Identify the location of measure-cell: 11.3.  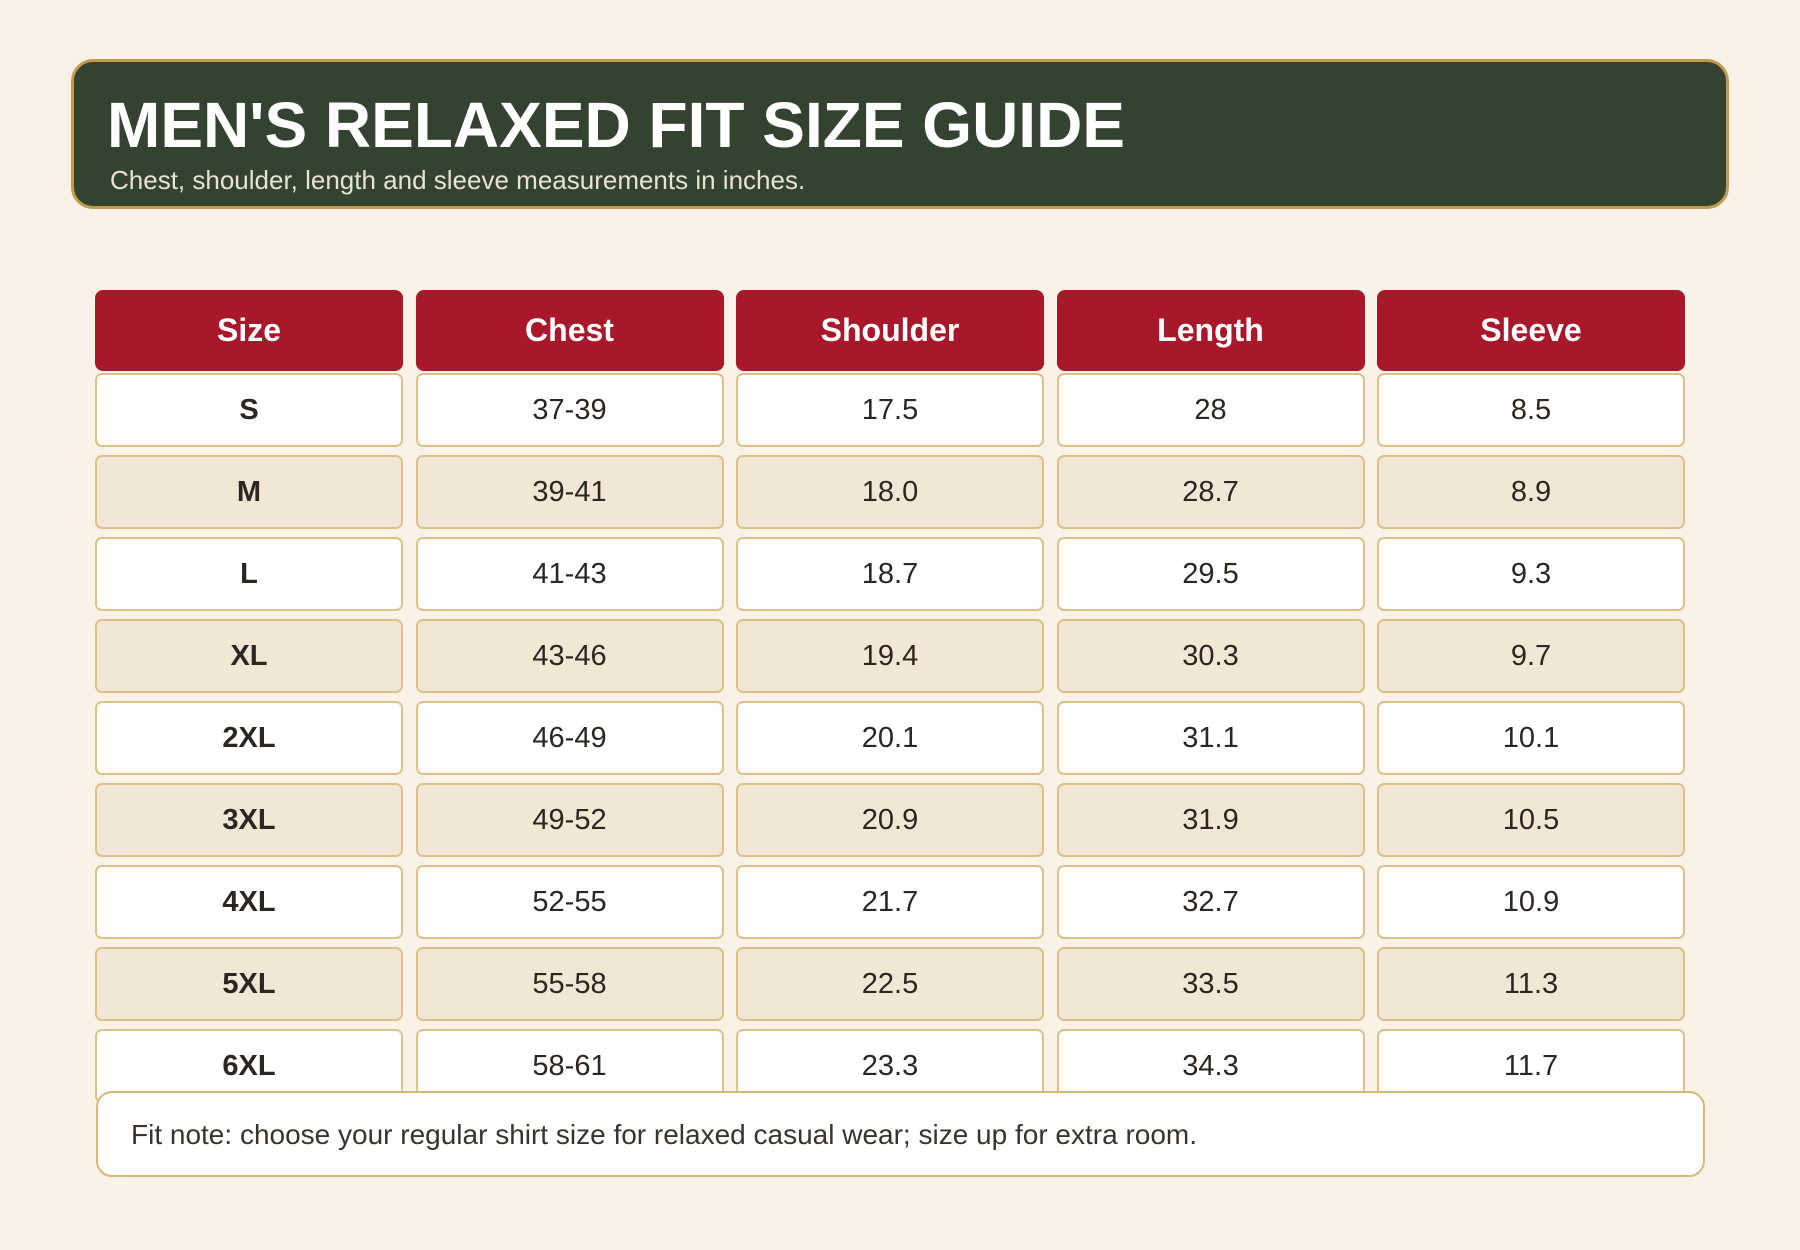
(1531, 984).